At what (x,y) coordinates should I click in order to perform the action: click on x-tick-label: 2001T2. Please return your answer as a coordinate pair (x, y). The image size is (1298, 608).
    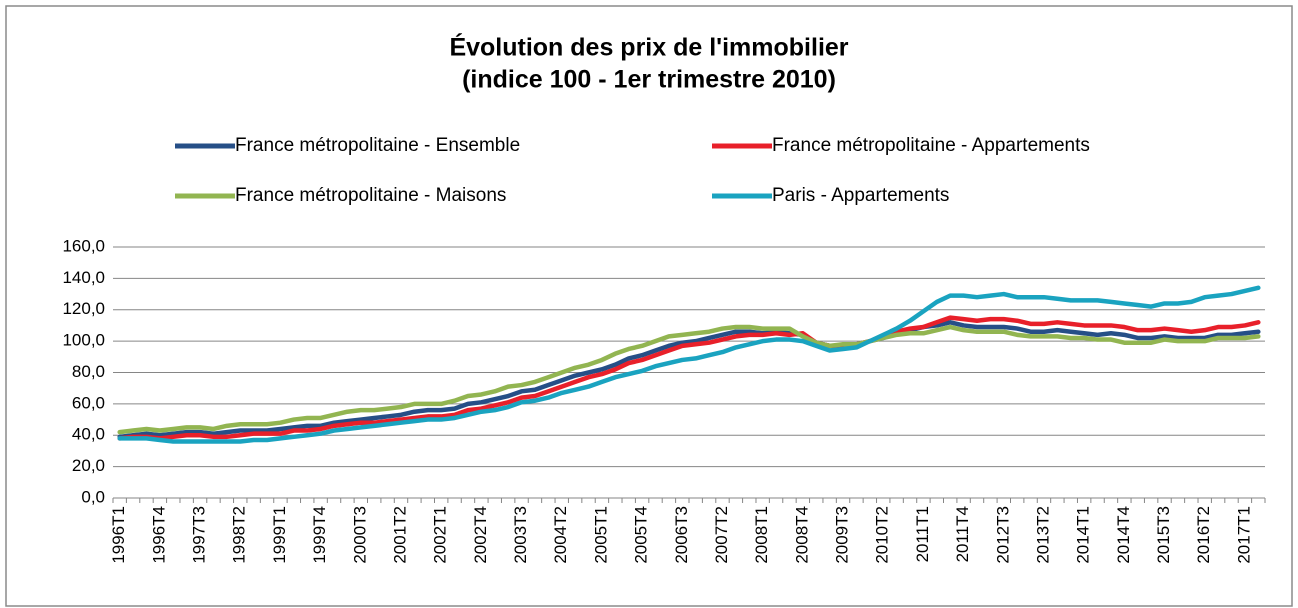
    Looking at the image, I should click on (399, 535).